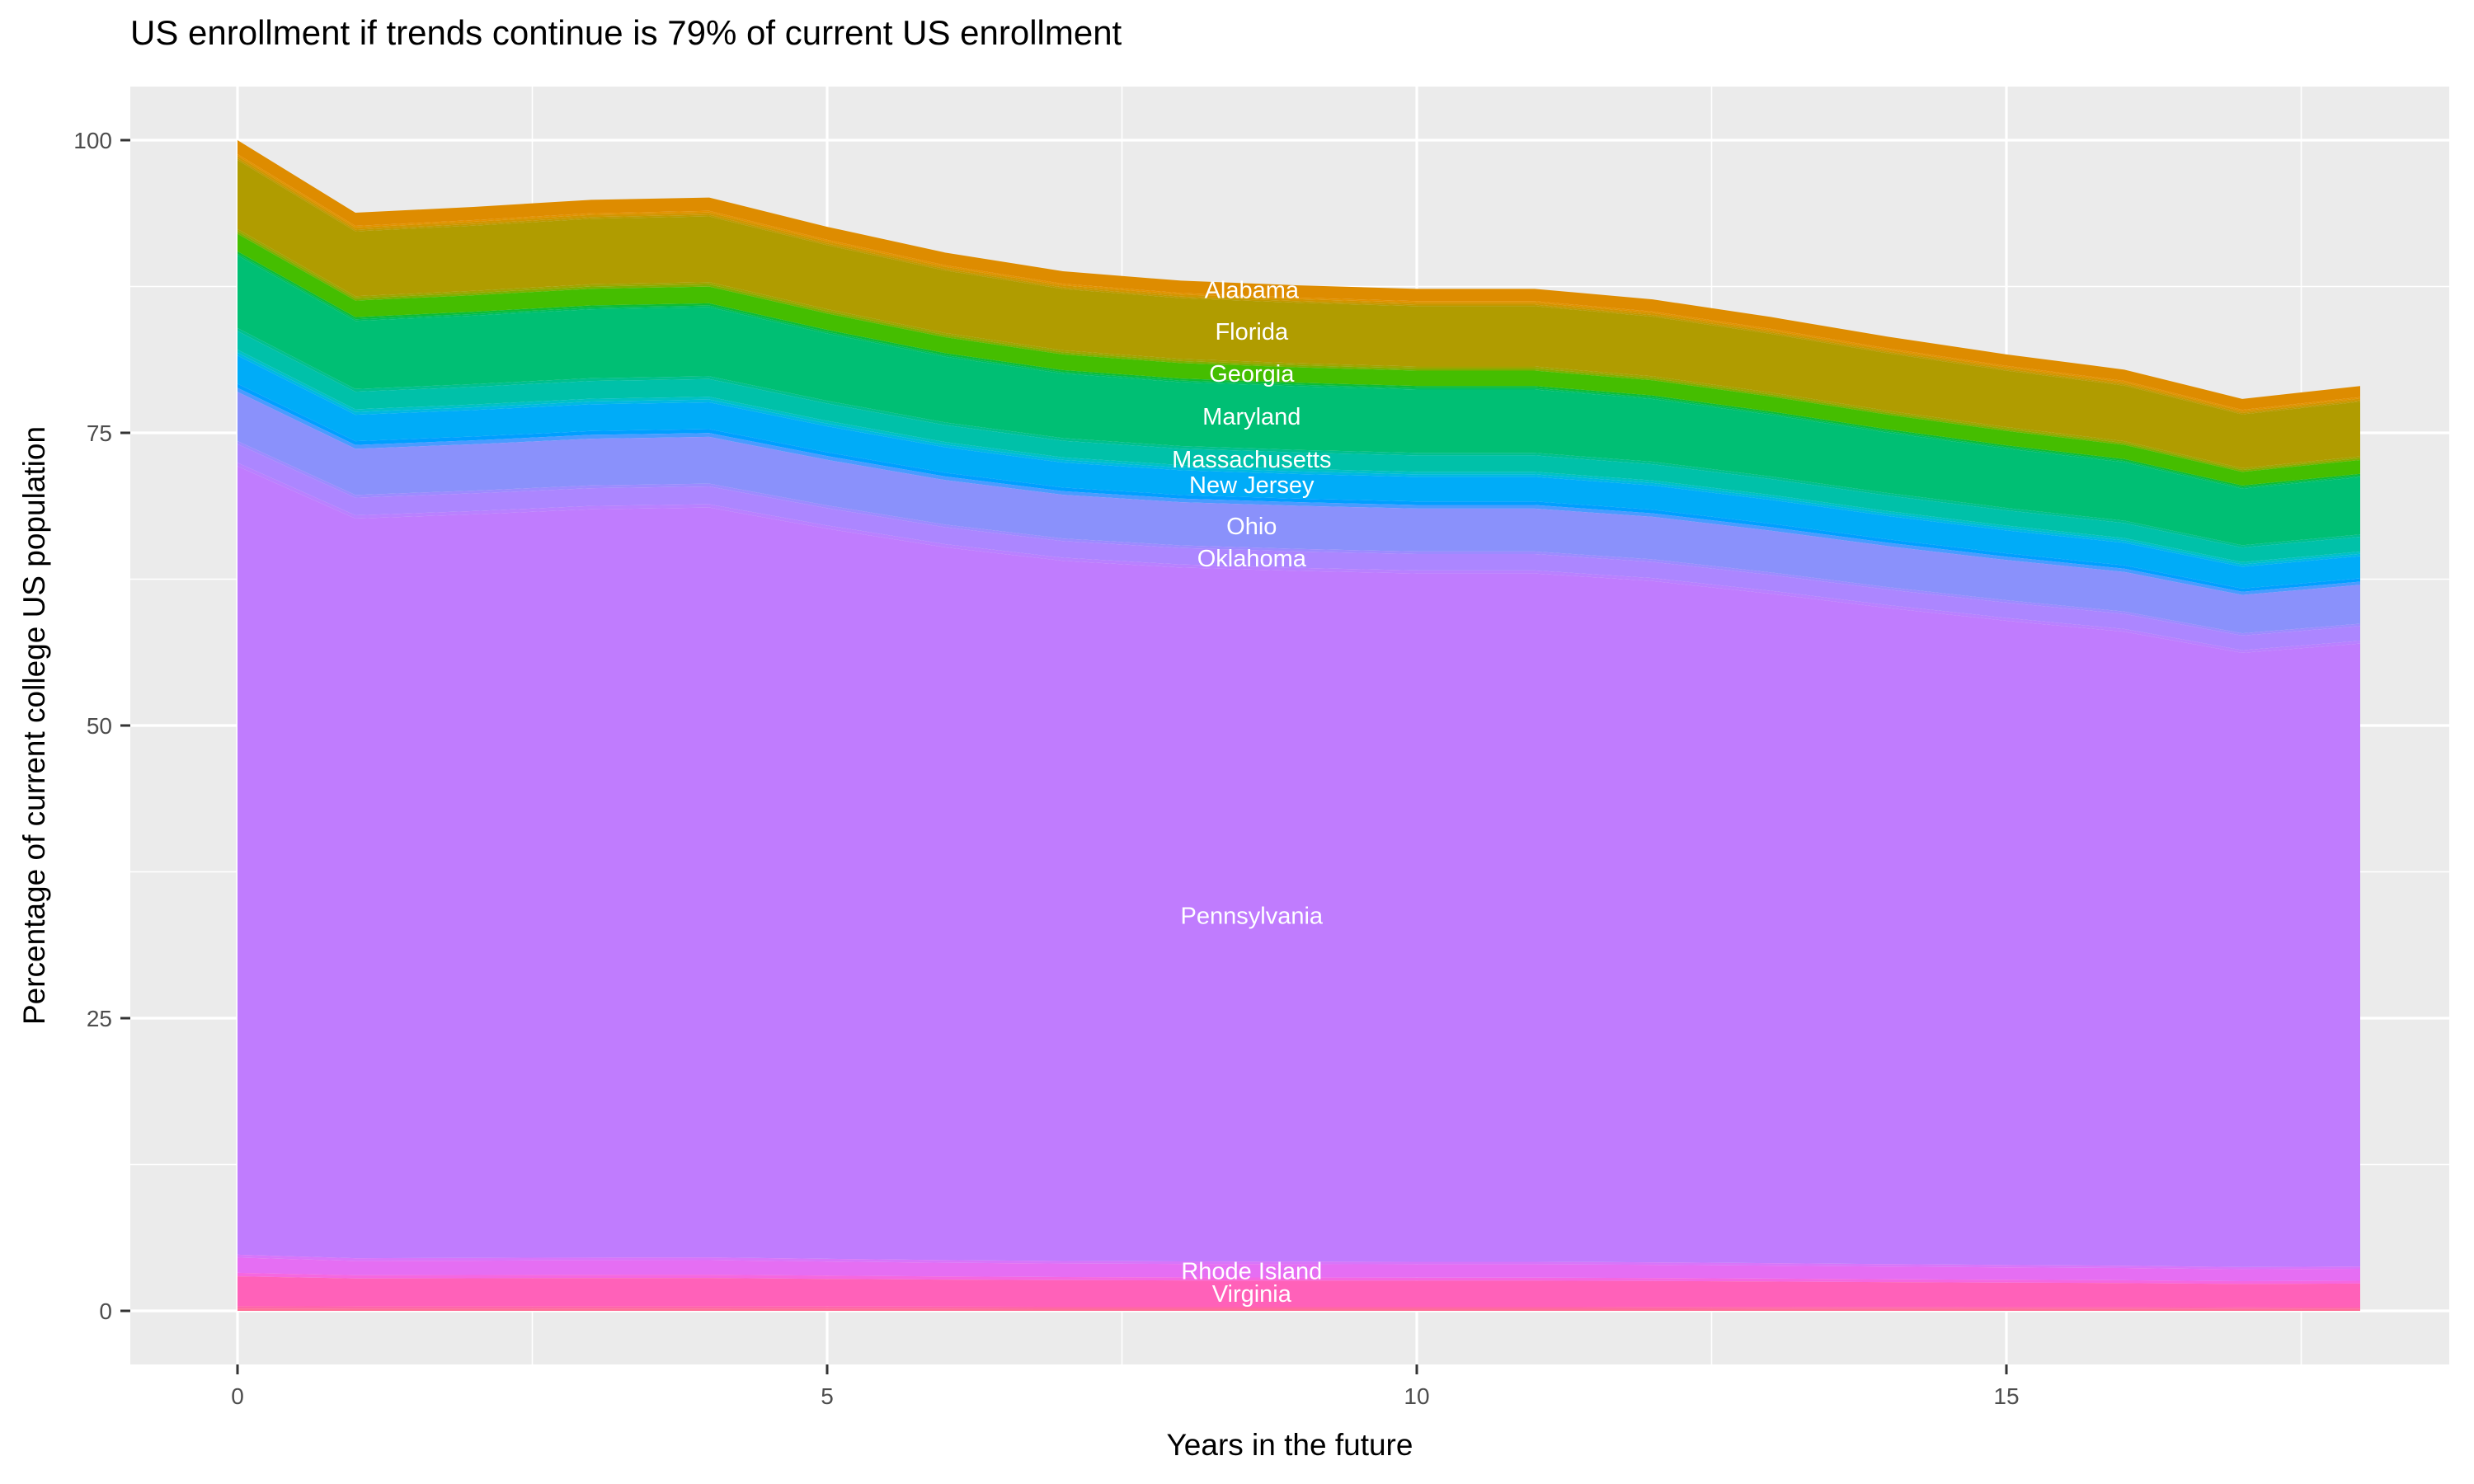  I want to click on band-label-georgia: Georgia, so click(1252, 374).